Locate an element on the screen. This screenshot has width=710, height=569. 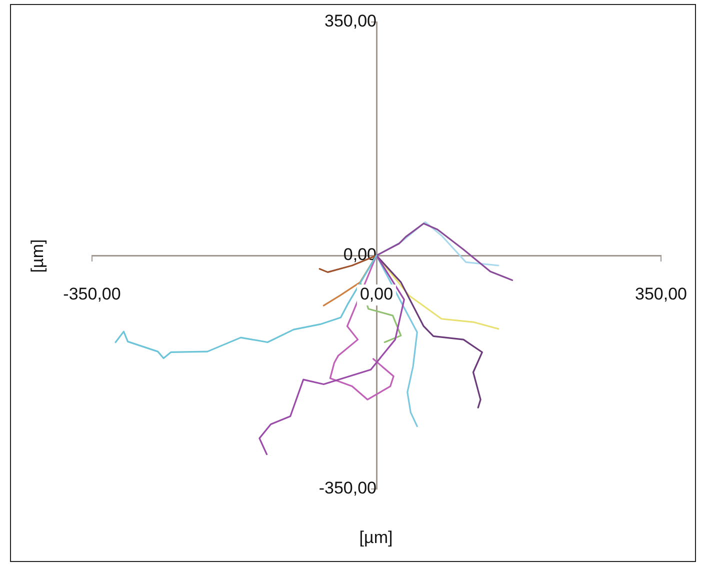
x-tick-label: 350,00 is located at coordinates (661, 294).